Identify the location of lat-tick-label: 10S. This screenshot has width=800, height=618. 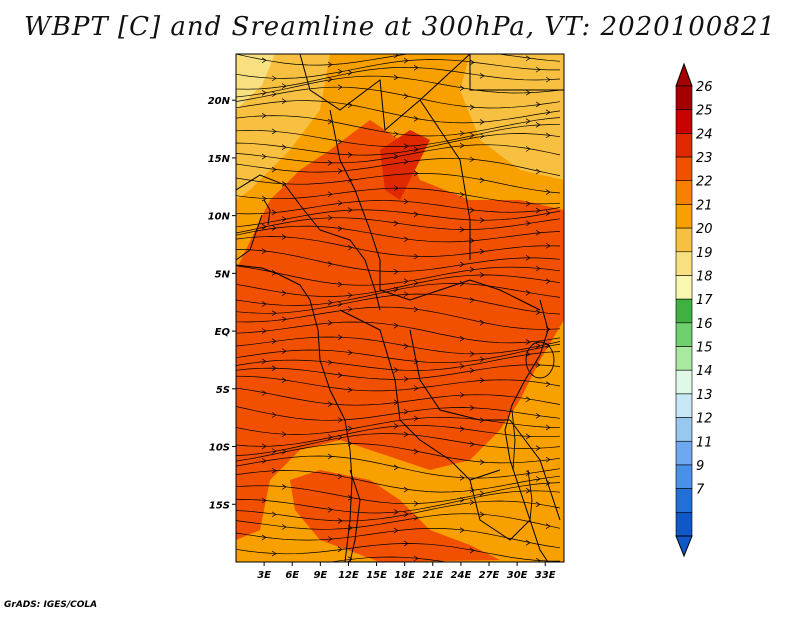
(219, 448).